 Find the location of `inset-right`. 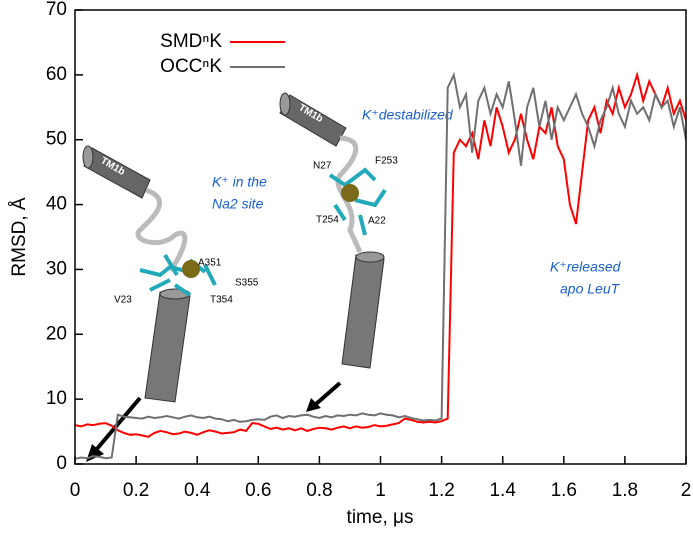

inset-right is located at coordinates (333, 230).